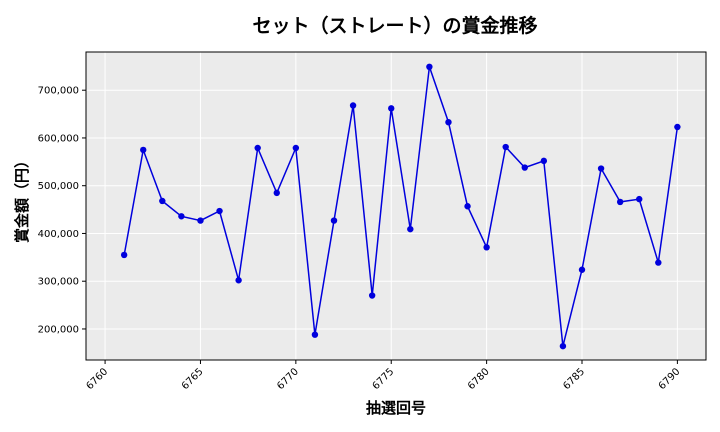 Image resolution: width=720 pixels, height=432 pixels. What do you see at coordinates (384, 379) in the screenshot?
I see `x-tick-label: 6775` at bounding box center [384, 379].